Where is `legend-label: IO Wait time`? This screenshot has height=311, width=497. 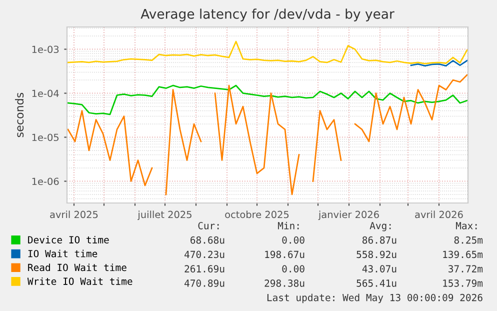
legend-label: IO Wait time is located at coordinates (63, 254).